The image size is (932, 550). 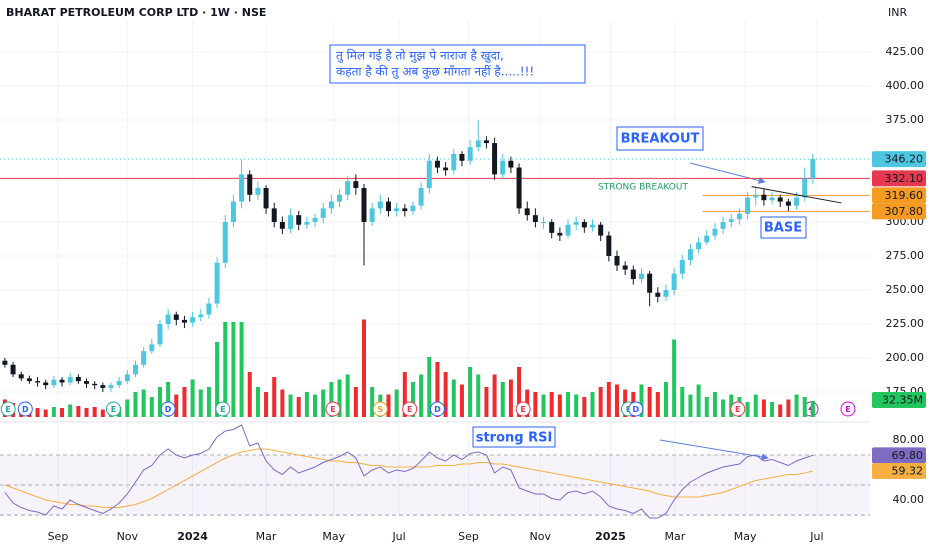 What do you see at coordinates (222, 409) in the screenshot?
I see `event-label: E` at bounding box center [222, 409].